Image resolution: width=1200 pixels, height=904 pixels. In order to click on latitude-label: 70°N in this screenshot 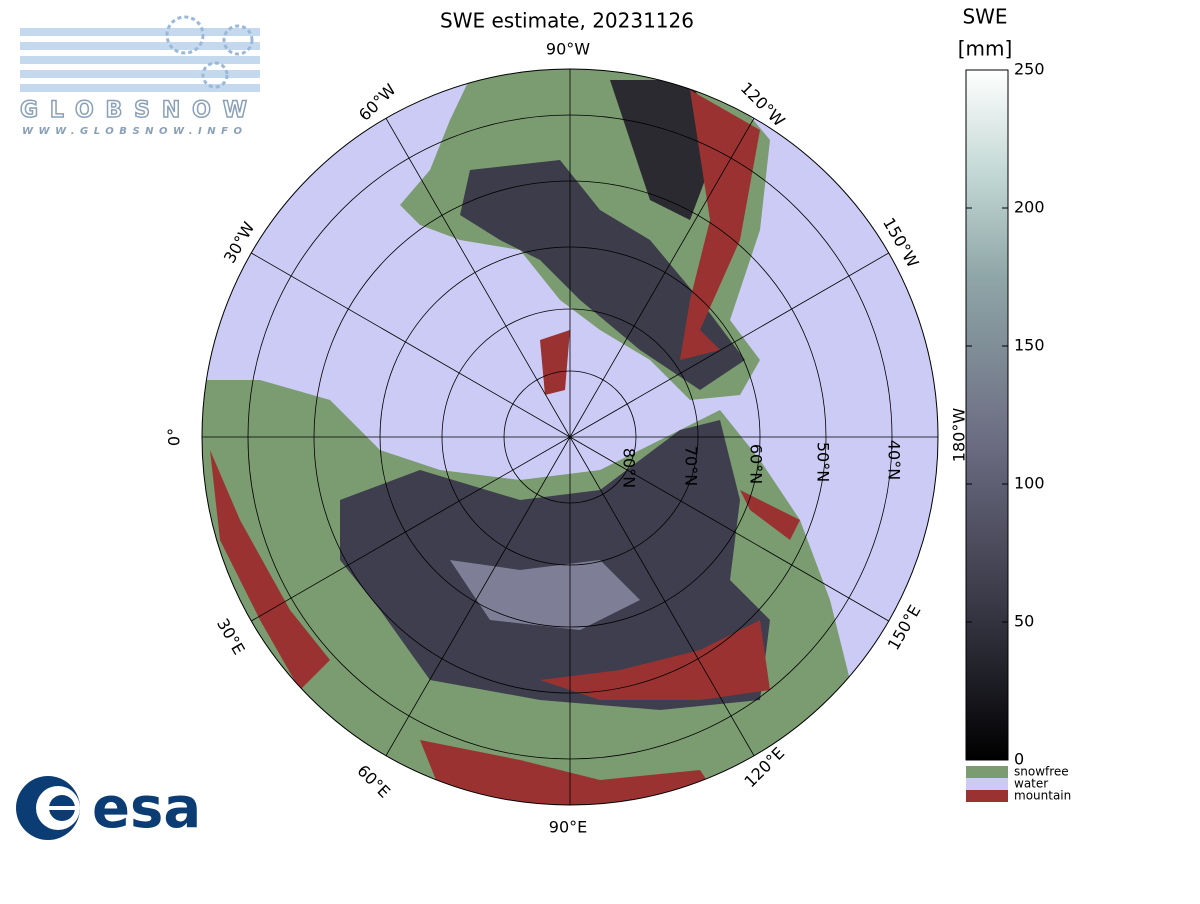, I will do `click(691, 466)`.